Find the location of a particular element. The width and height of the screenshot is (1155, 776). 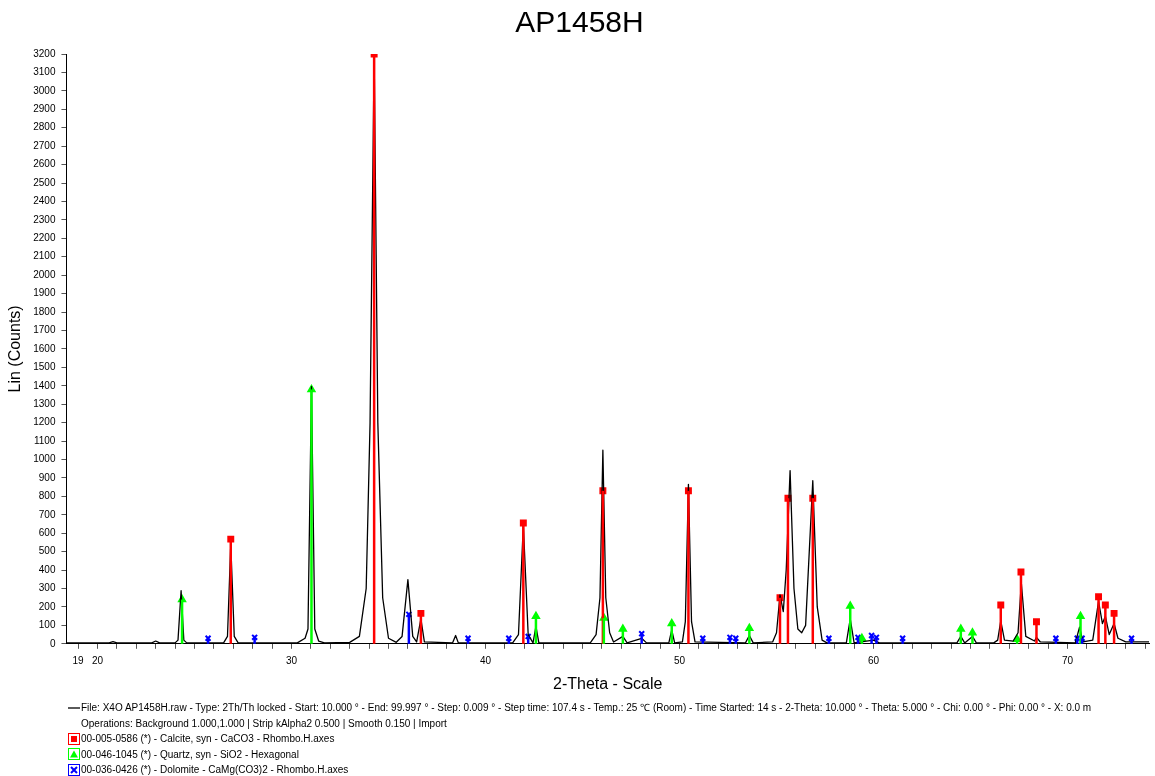

y-tick-label: 1900 is located at coordinates (44, 293).